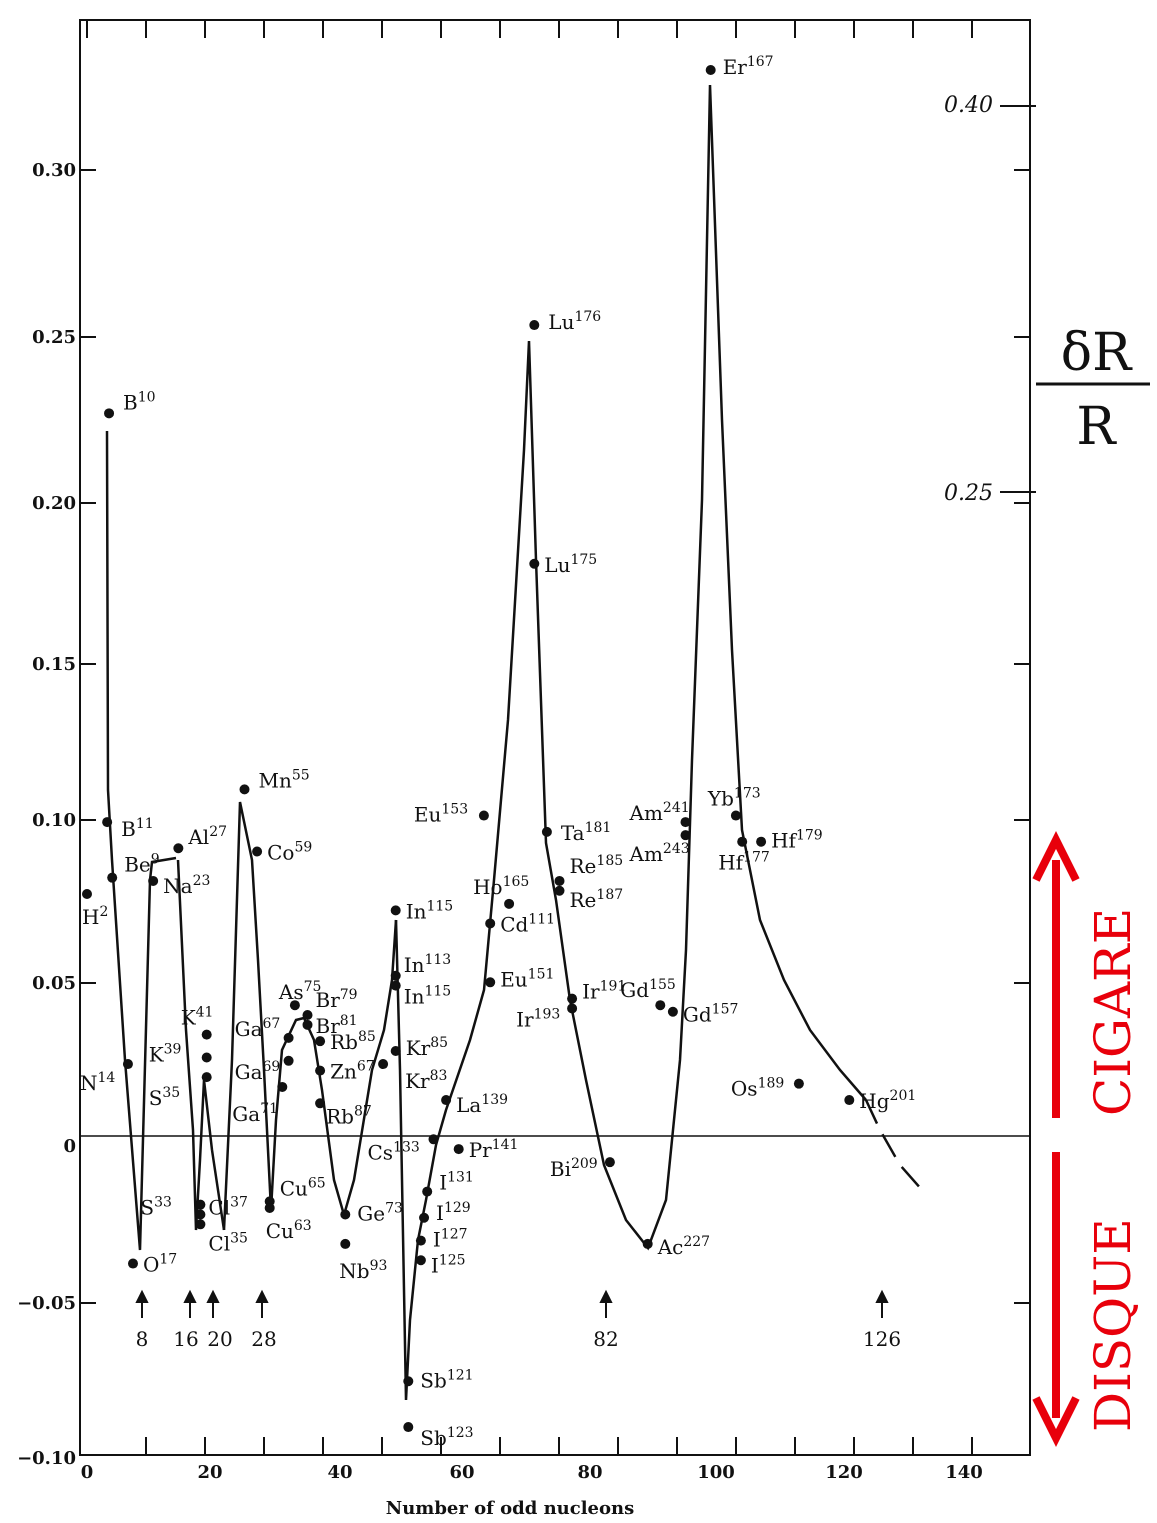  Describe the element at coordinates (54, 170) in the screenshot. I see `y-tick-0: 0.30` at that location.